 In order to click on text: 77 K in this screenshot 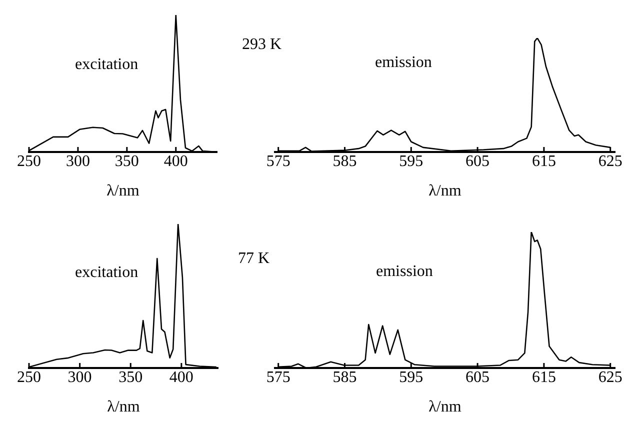, I will do `click(254, 259)`.